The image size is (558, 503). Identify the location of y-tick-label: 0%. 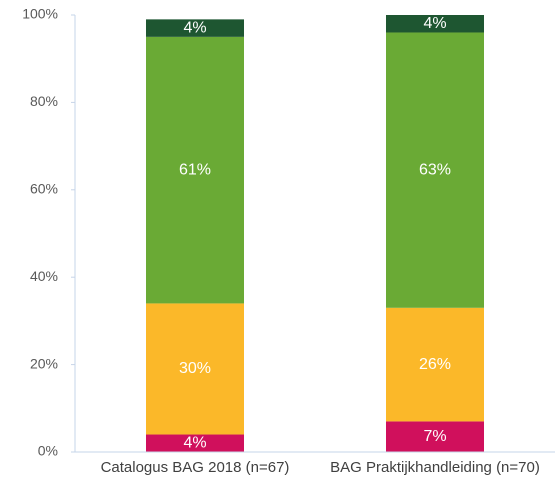
(48, 451).